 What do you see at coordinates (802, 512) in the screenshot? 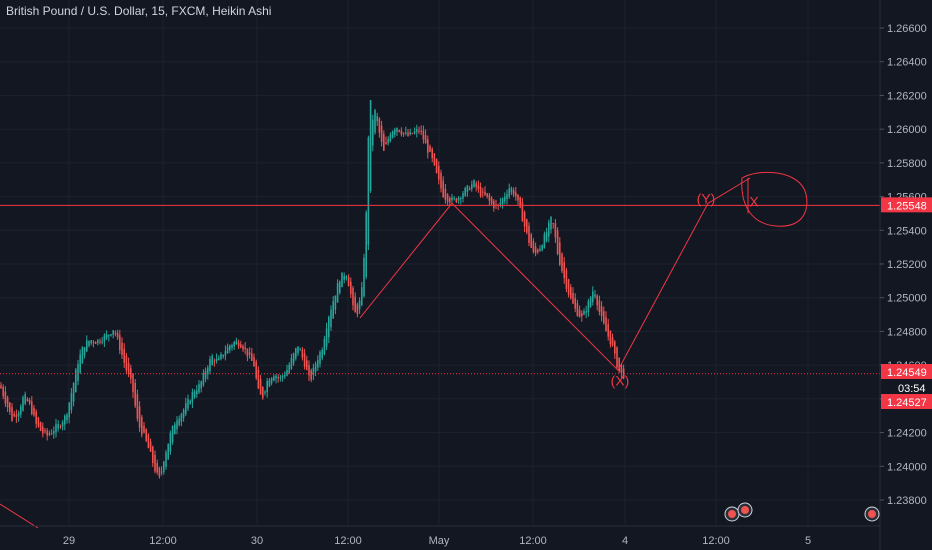
I see `event-icons` at bounding box center [802, 512].